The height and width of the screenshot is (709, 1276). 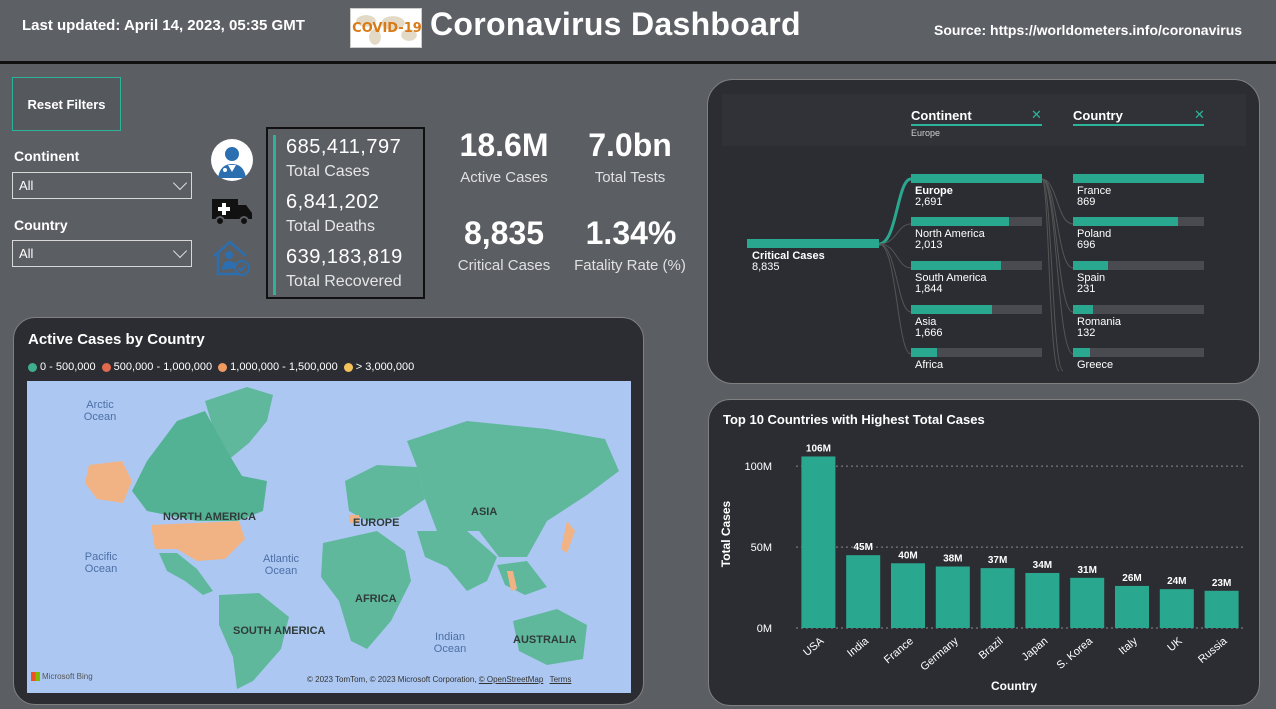 I want to click on continent-node-bar-track, so click(x=976, y=352).